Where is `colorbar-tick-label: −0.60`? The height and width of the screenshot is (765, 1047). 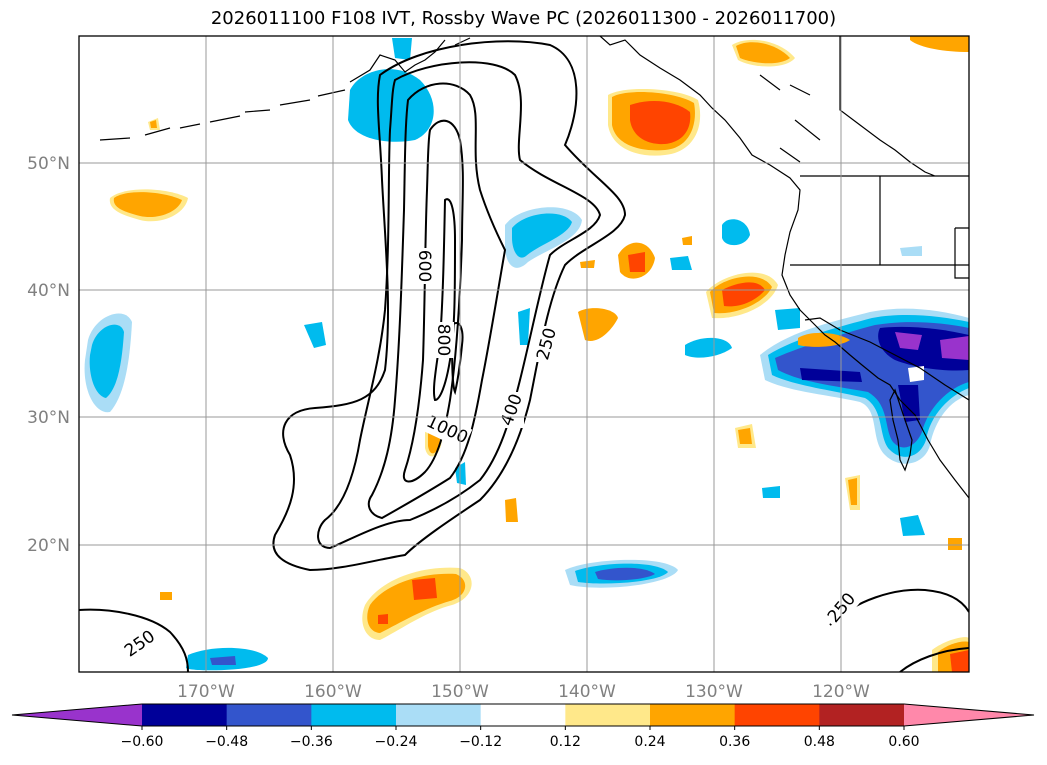 colorbar-tick-label: −0.60 is located at coordinates (142, 742).